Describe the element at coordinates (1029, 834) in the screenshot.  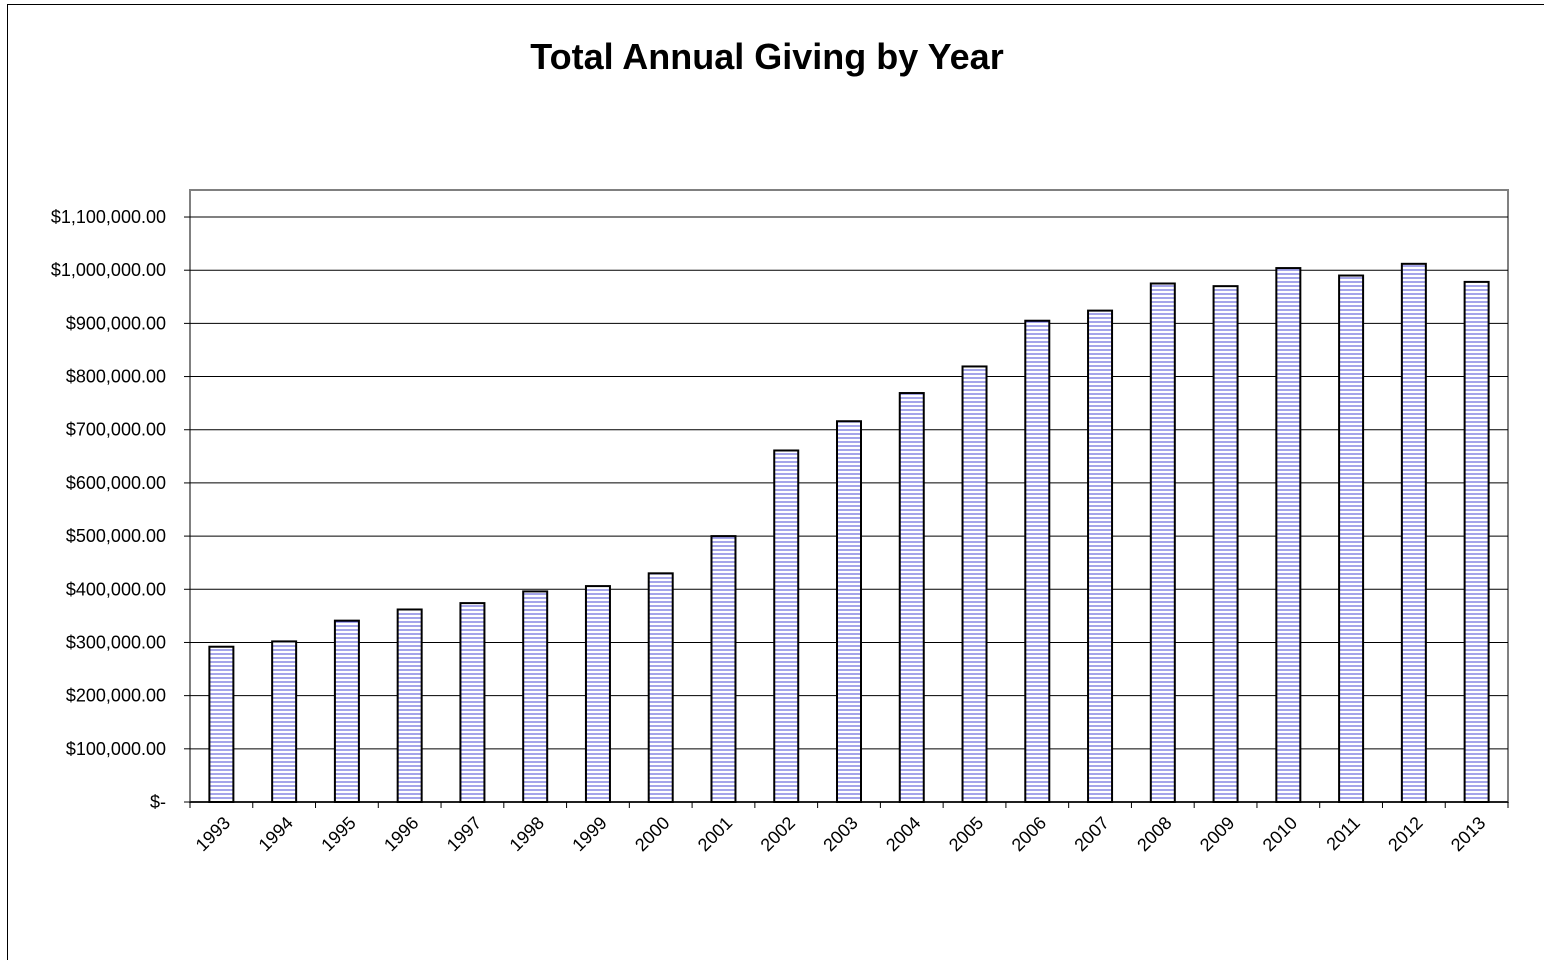
I see `x-tick-label: 2006` at that location.